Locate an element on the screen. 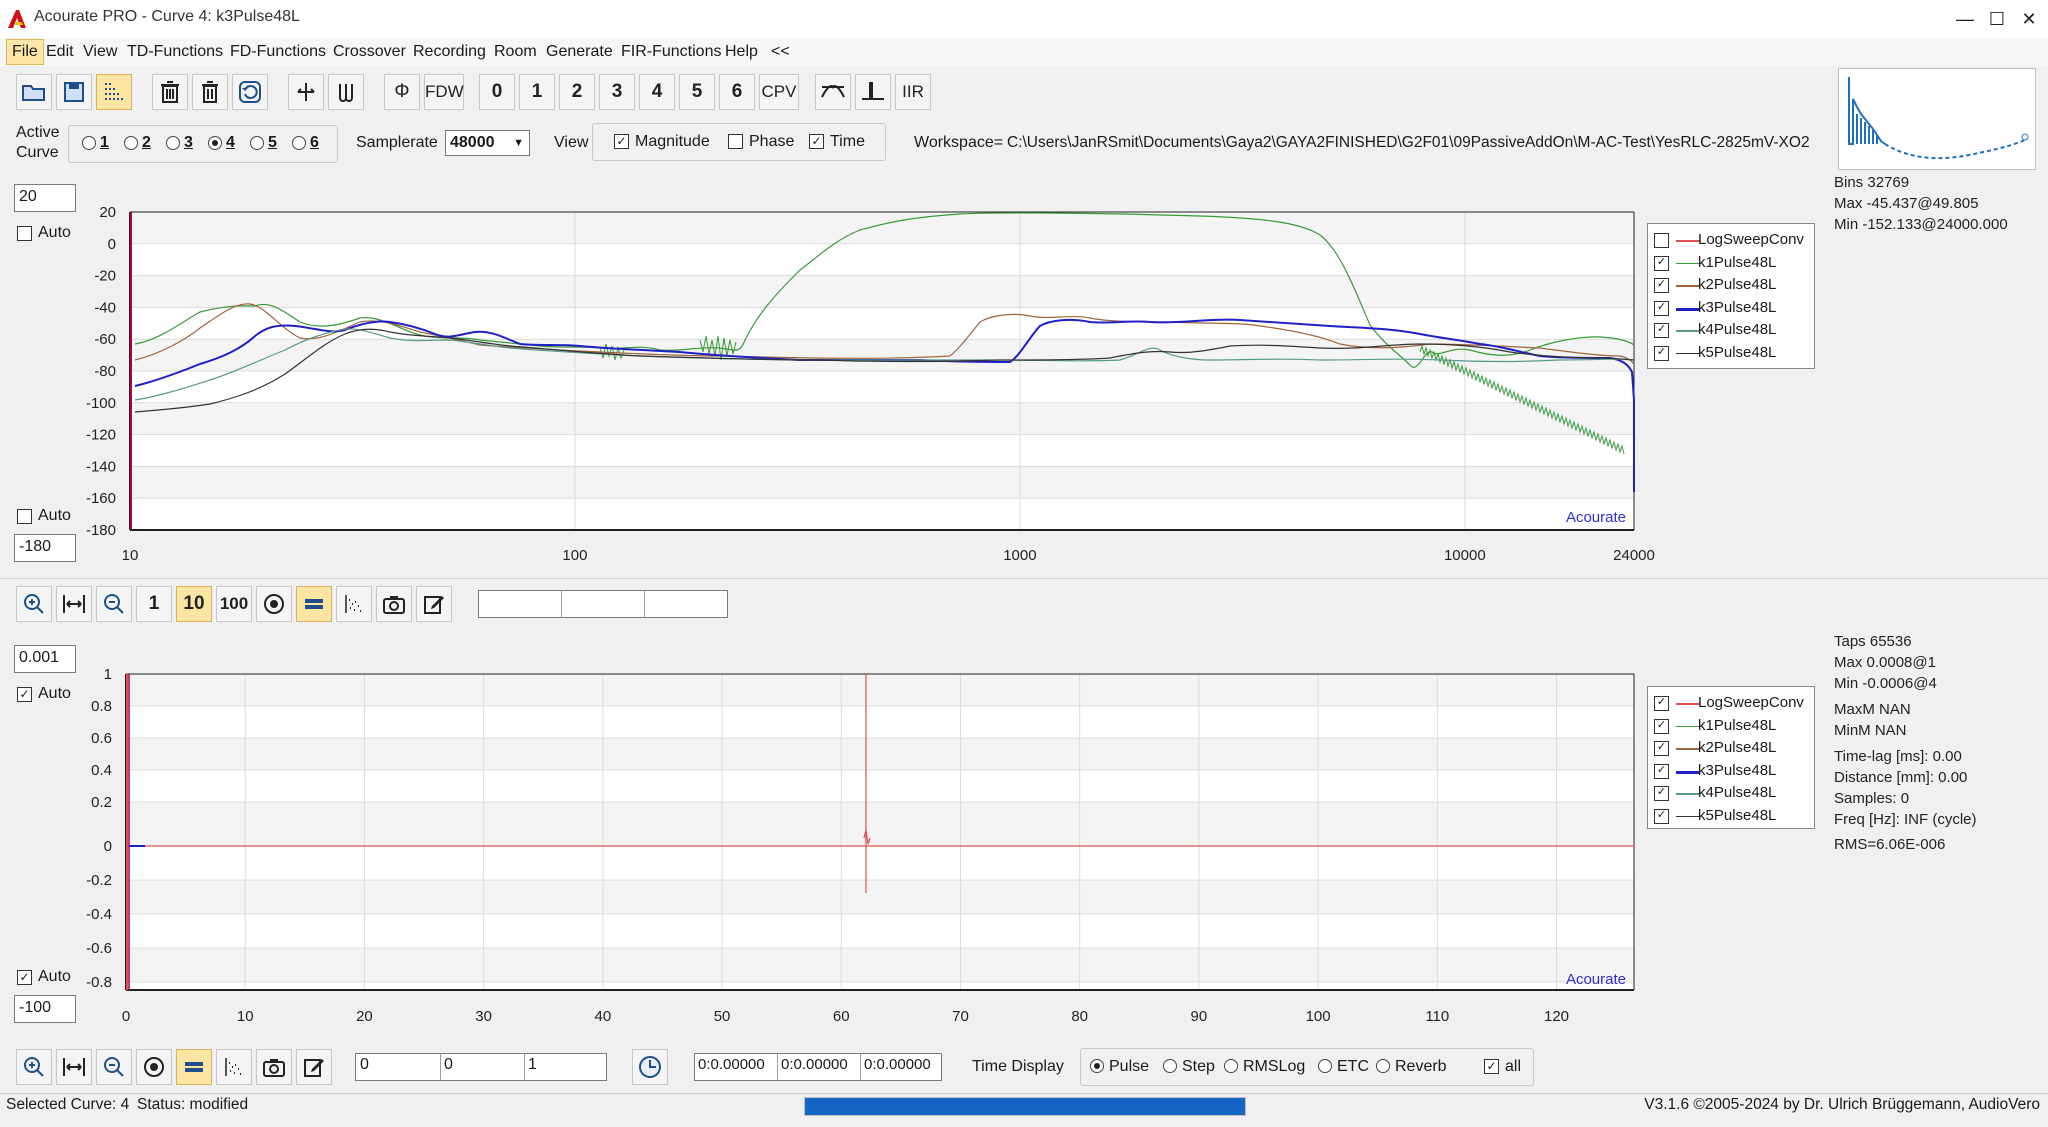  mode-radio-reverb is located at coordinates (1383, 1066).